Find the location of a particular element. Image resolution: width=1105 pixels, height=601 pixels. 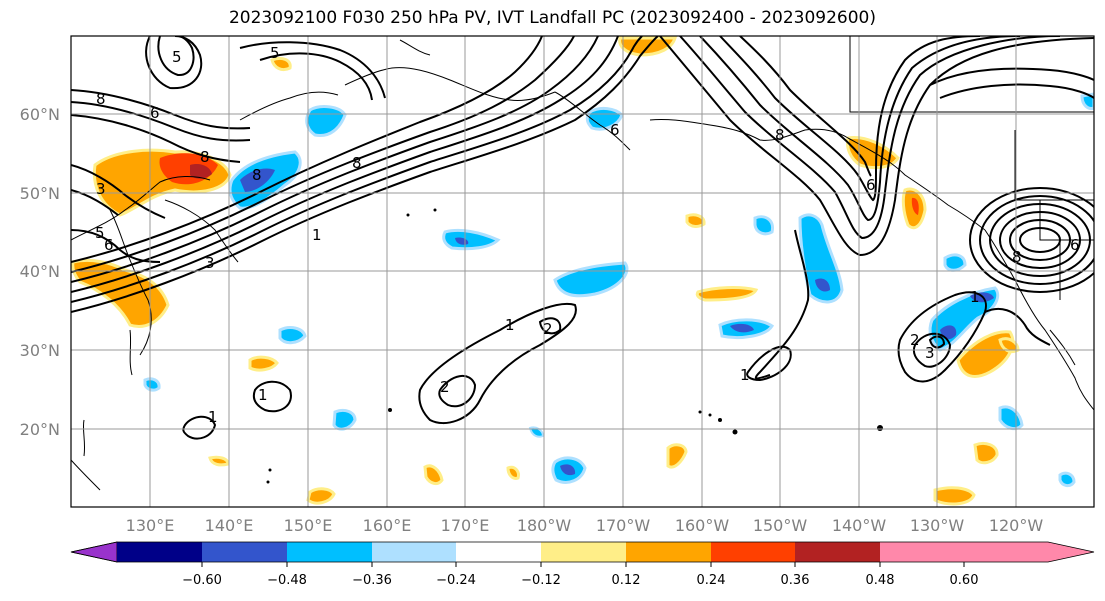

lat-label: 30°N is located at coordinates (40, 350).